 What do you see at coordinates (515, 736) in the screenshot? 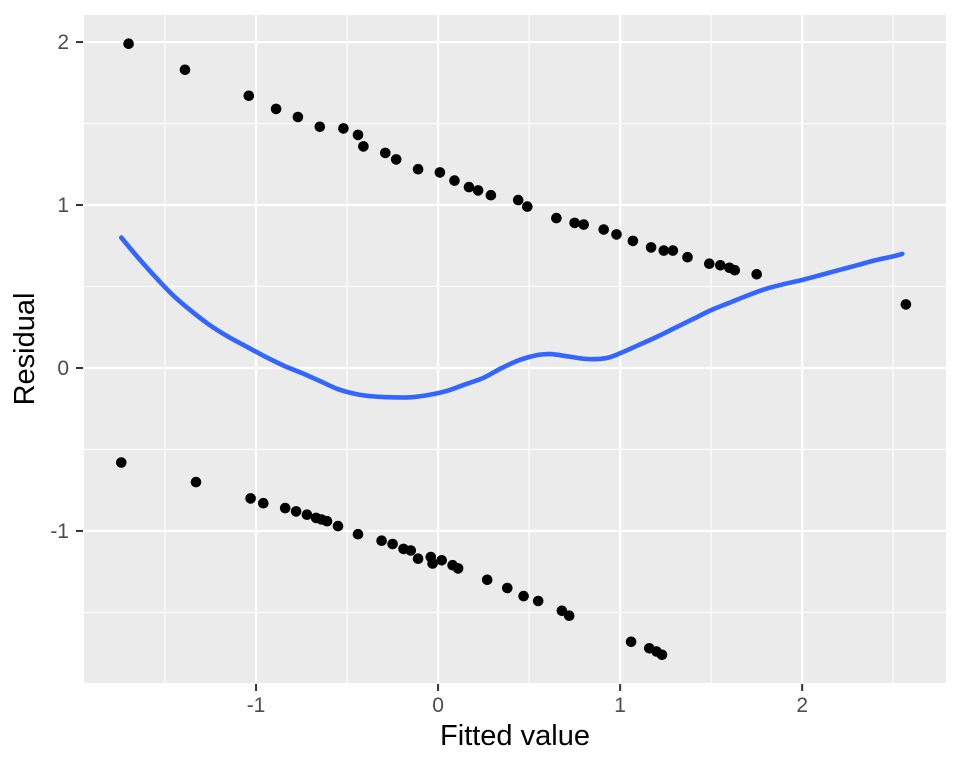
I see `x-axis-title: Fitted value` at bounding box center [515, 736].